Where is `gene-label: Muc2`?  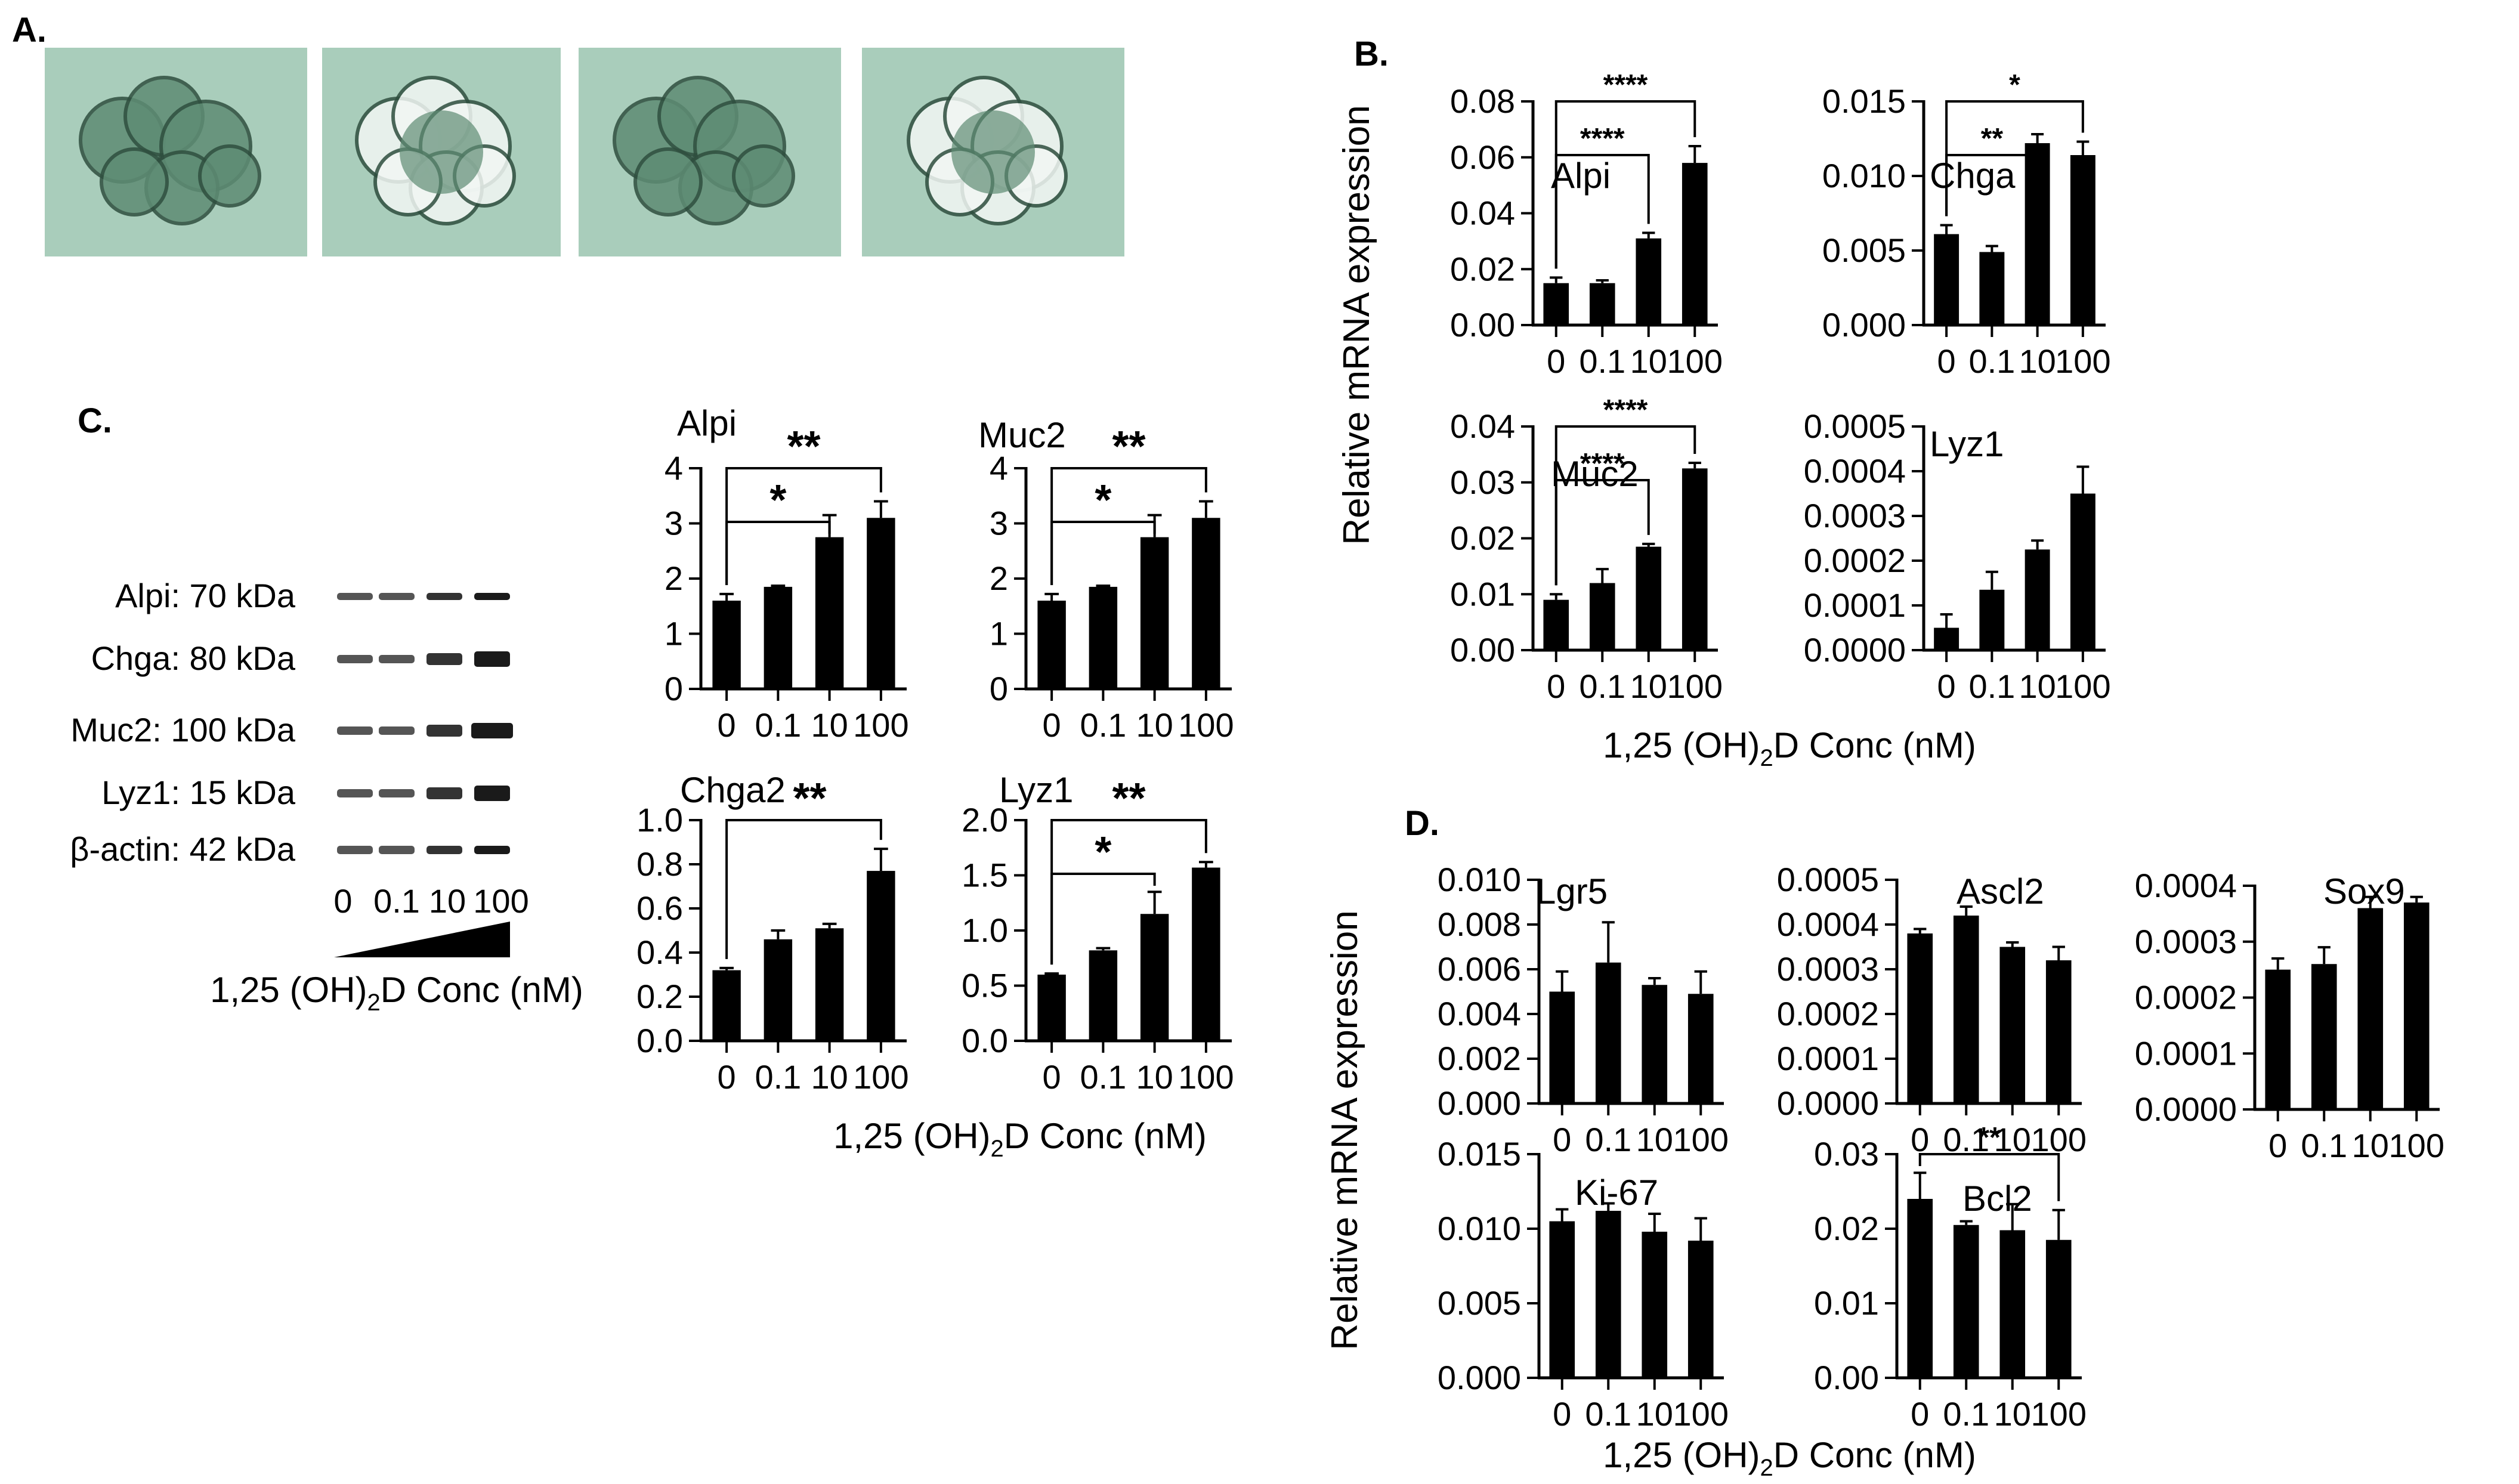
gene-label: Muc2 is located at coordinates (1022, 435).